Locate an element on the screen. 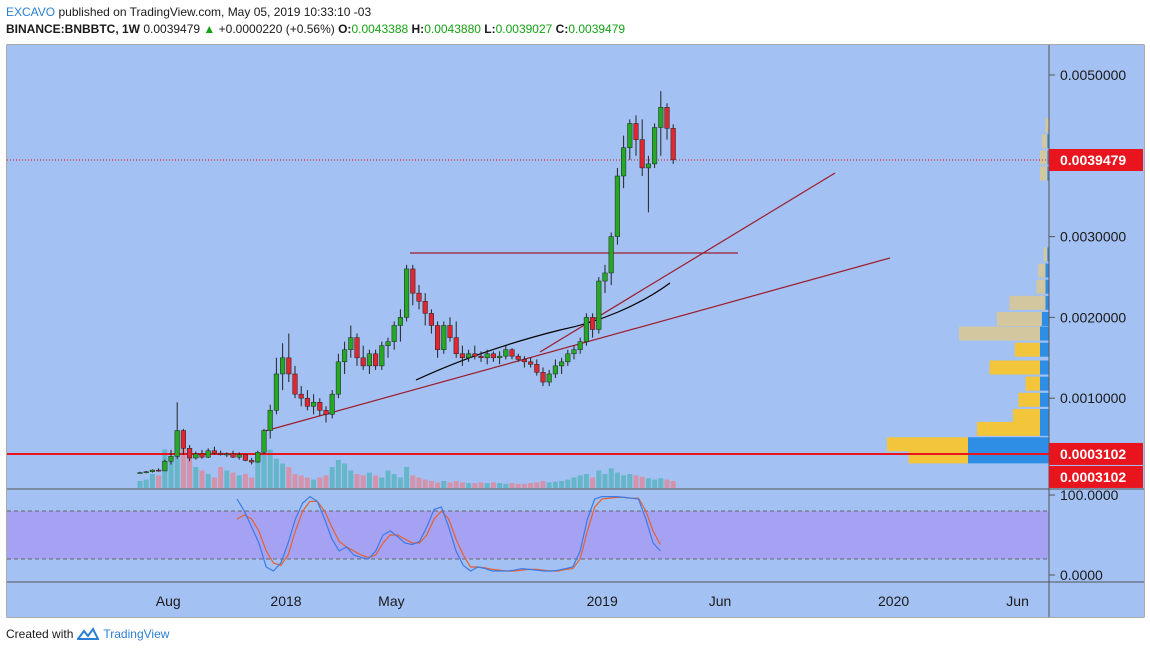 This screenshot has width=1150, height=653. high-label: H: is located at coordinates (418, 29).